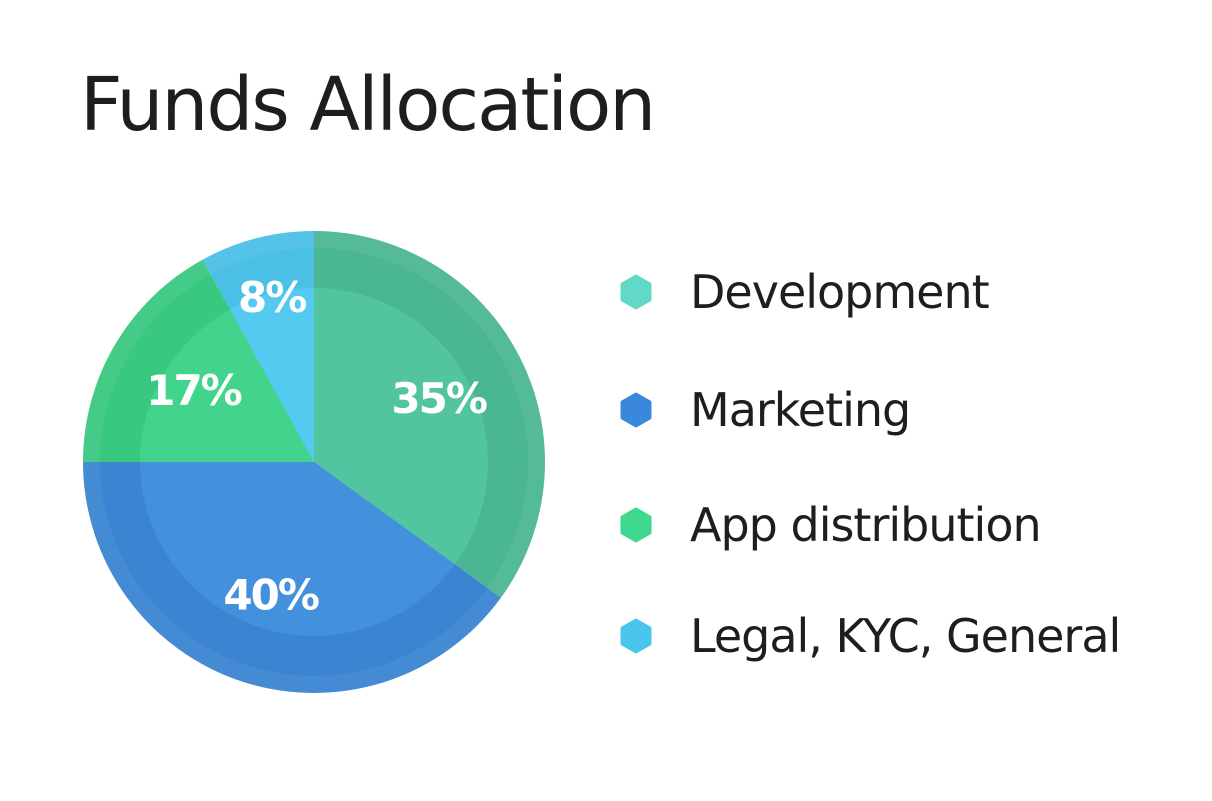 This screenshot has width=1212, height=801. Describe the element at coordinates (866, 525) in the screenshot. I see `legend-label: App distribution` at that location.